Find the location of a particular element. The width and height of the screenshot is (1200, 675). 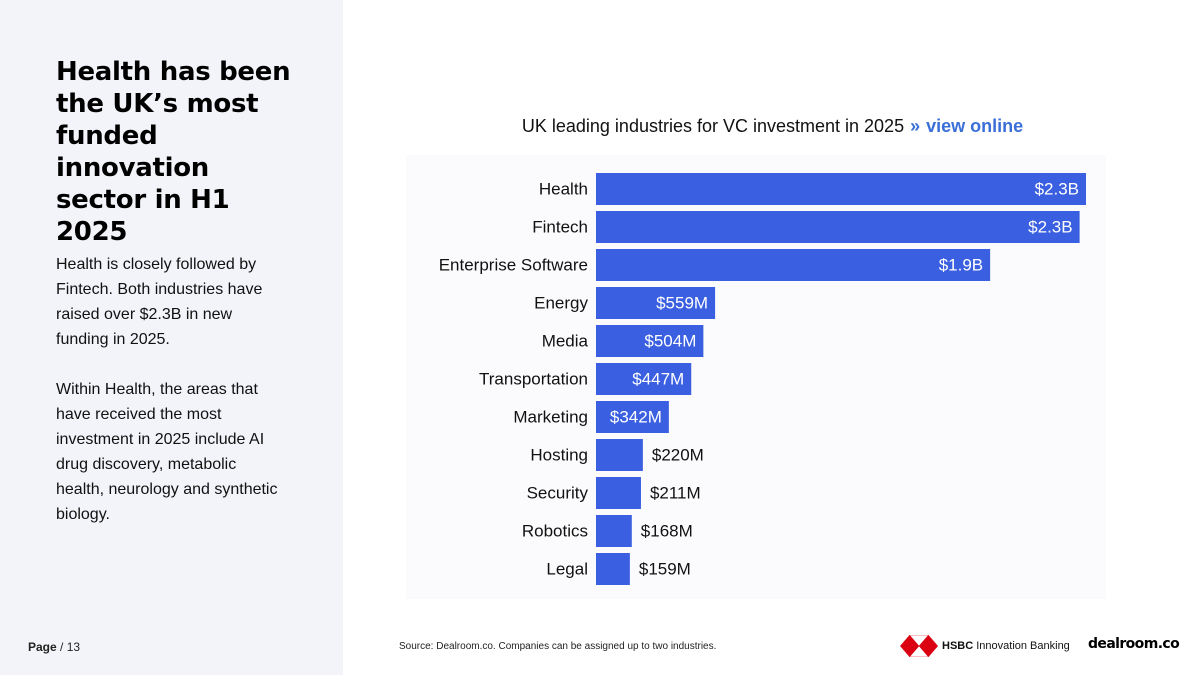

category-label: Transportation is located at coordinates (533, 379).